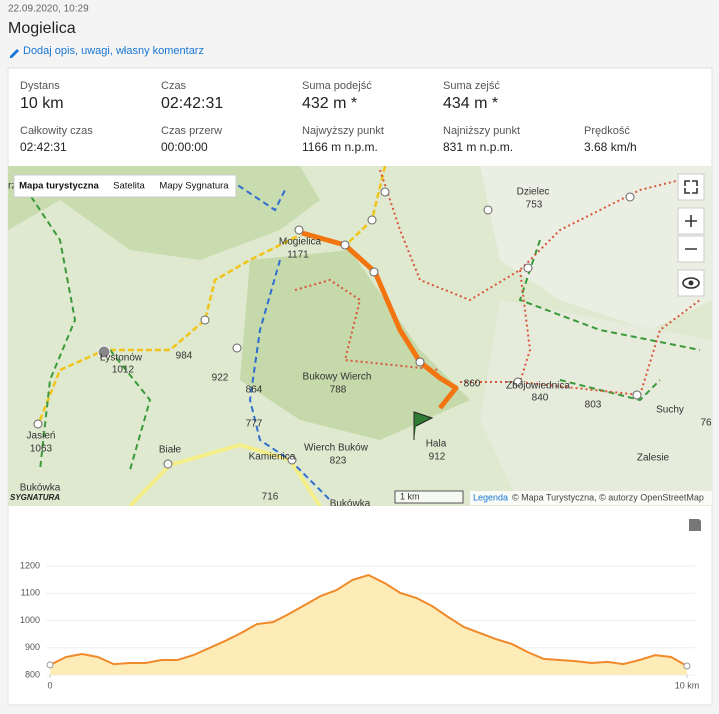 The width and height of the screenshot is (719, 714). I want to click on map-label: 716, so click(270, 497).